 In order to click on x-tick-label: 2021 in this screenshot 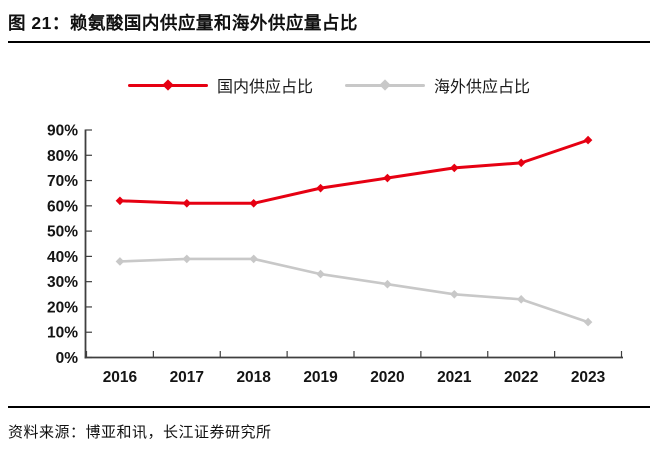, I will do `click(454, 377)`.